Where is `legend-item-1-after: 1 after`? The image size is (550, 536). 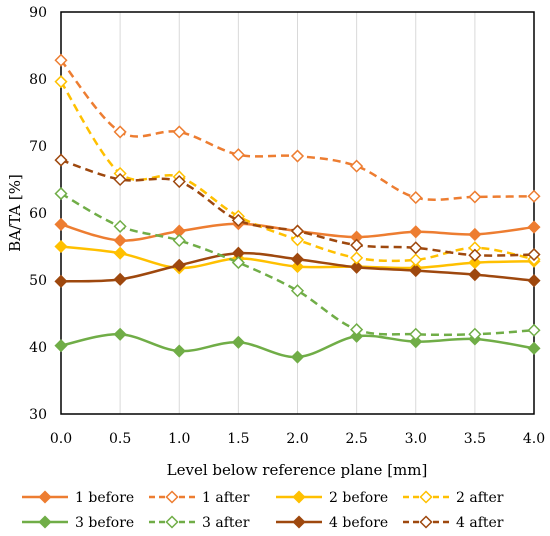 legend-item-1-after: 1 after is located at coordinates (199, 498).